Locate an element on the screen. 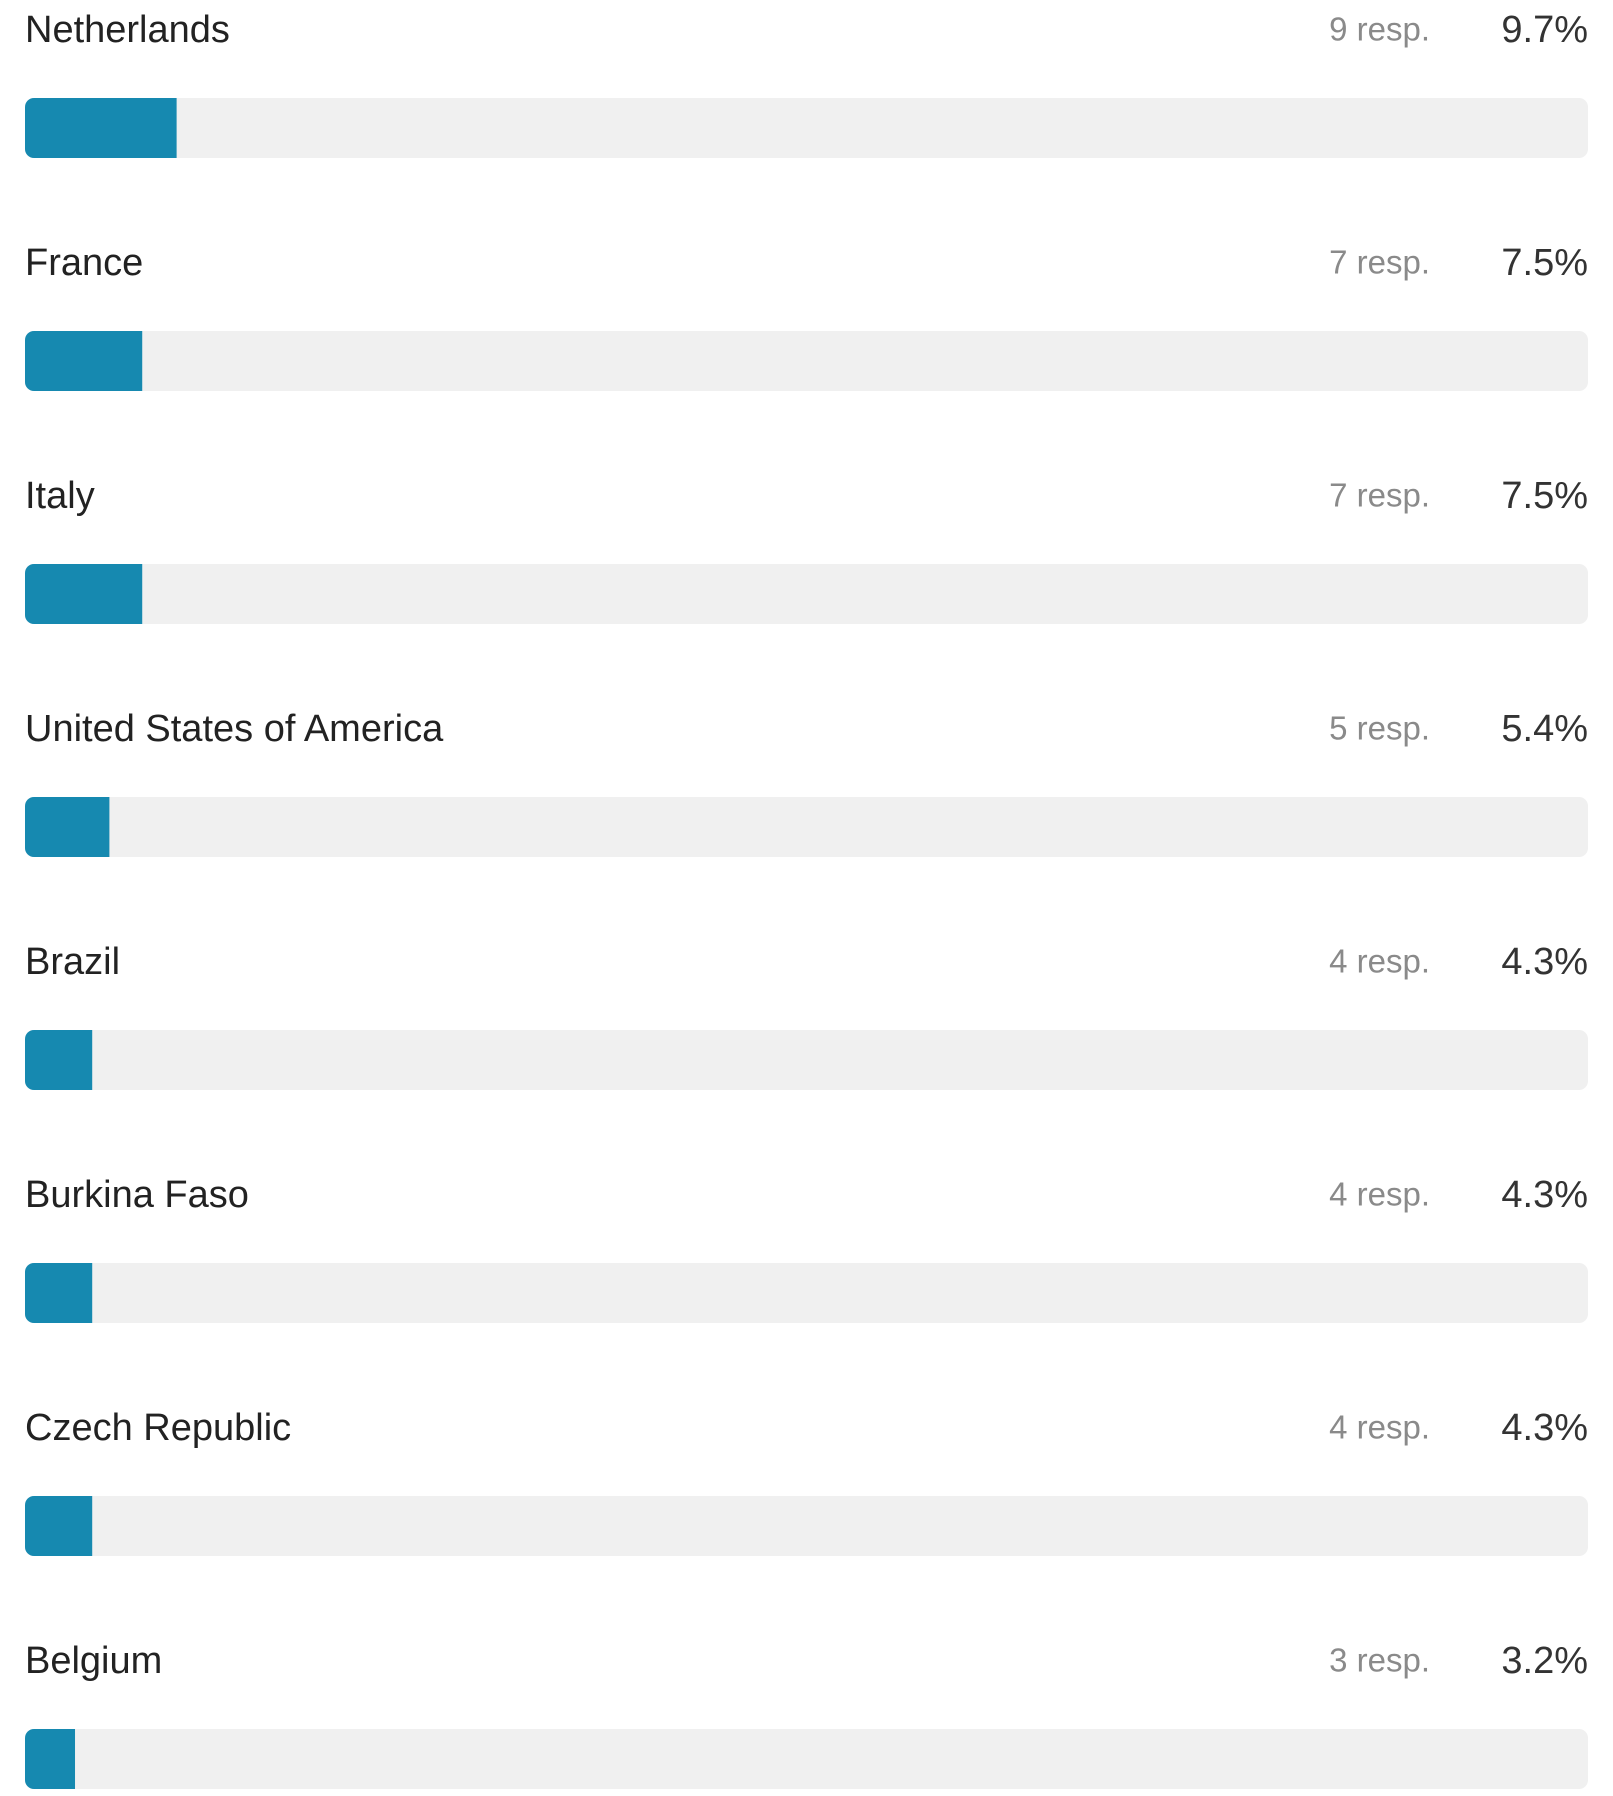  option-label: Italy is located at coordinates (60, 496).